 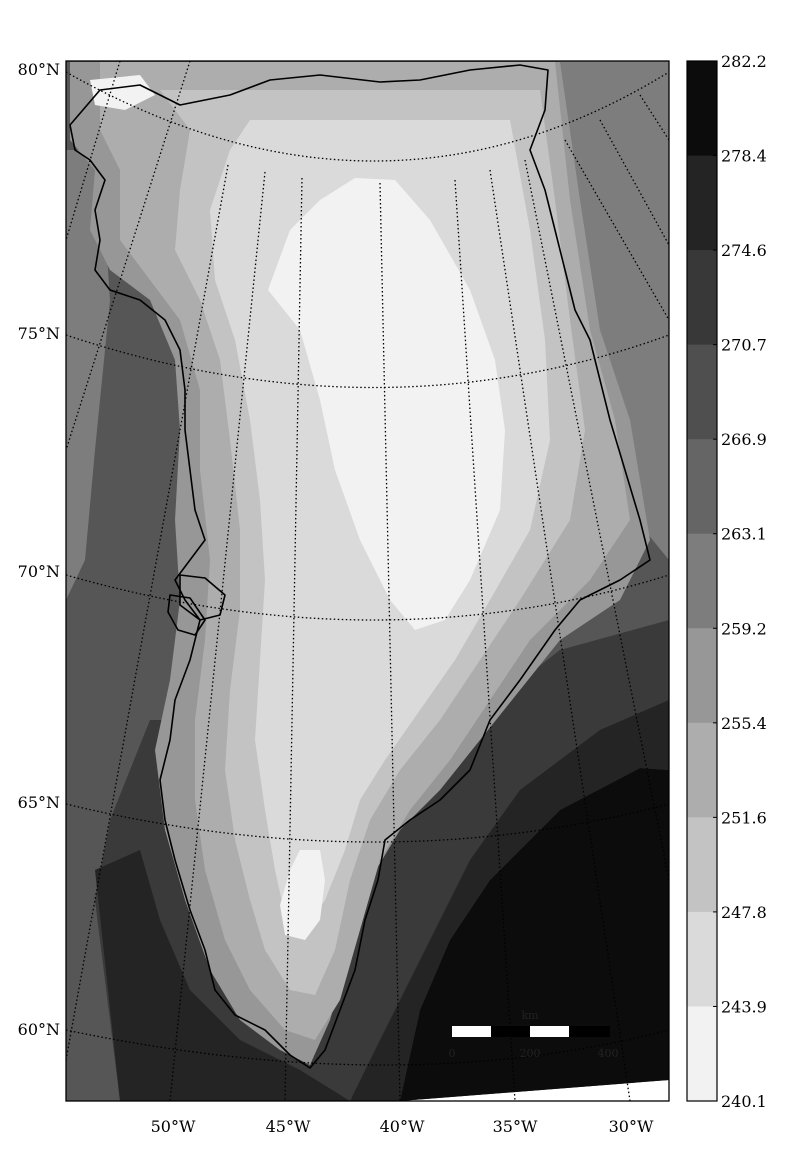 I want to click on scale-bar: km 0 200 400, so click(x=534, y=1034).